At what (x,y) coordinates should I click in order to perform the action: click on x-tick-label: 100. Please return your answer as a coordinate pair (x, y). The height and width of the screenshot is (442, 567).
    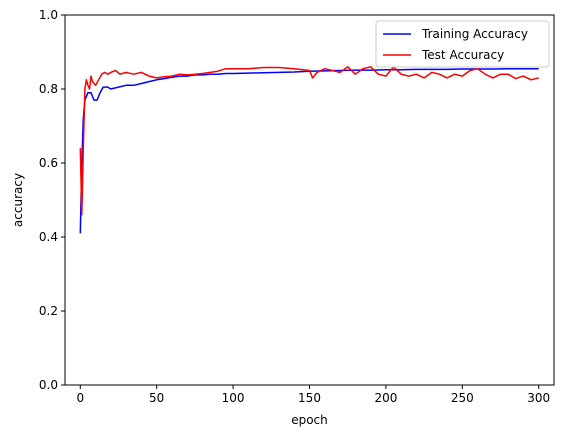
    Looking at the image, I should click on (233, 398).